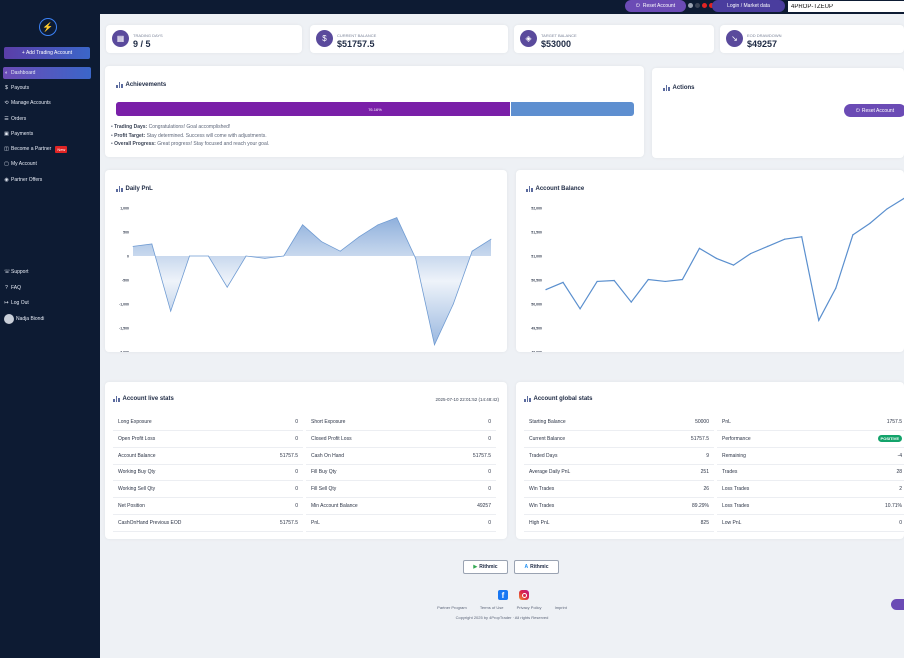 The image size is (904, 658). What do you see at coordinates (734, 38) in the screenshot?
I see `chart-down-icon: ↘` at bounding box center [734, 38].